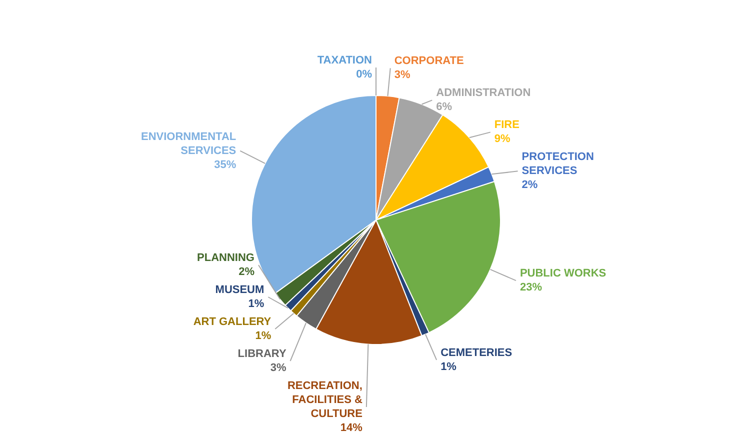 Image resolution: width=752 pixels, height=439 pixels. Describe the element at coordinates (507, 125) in the screenshot. I see `slice-label: FIRE` at that location.